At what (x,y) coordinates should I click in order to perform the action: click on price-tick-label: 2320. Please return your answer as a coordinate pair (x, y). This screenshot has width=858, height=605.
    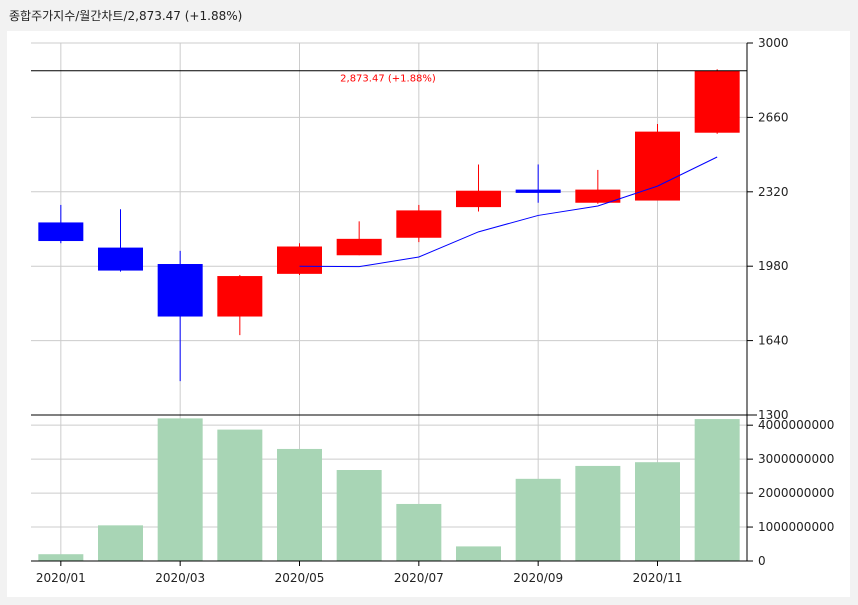
    Looking at the image, I should click on (773, 192).